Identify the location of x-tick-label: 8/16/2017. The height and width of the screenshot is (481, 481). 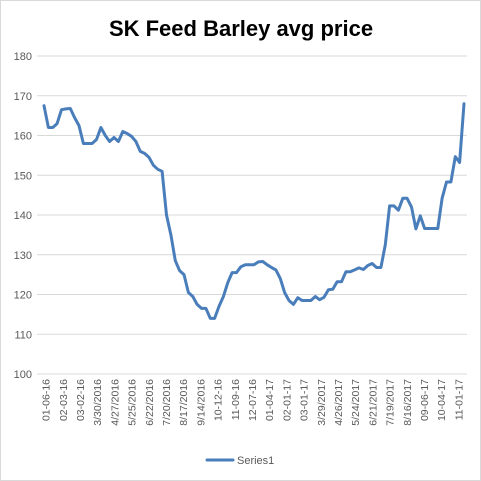
(408, 402).